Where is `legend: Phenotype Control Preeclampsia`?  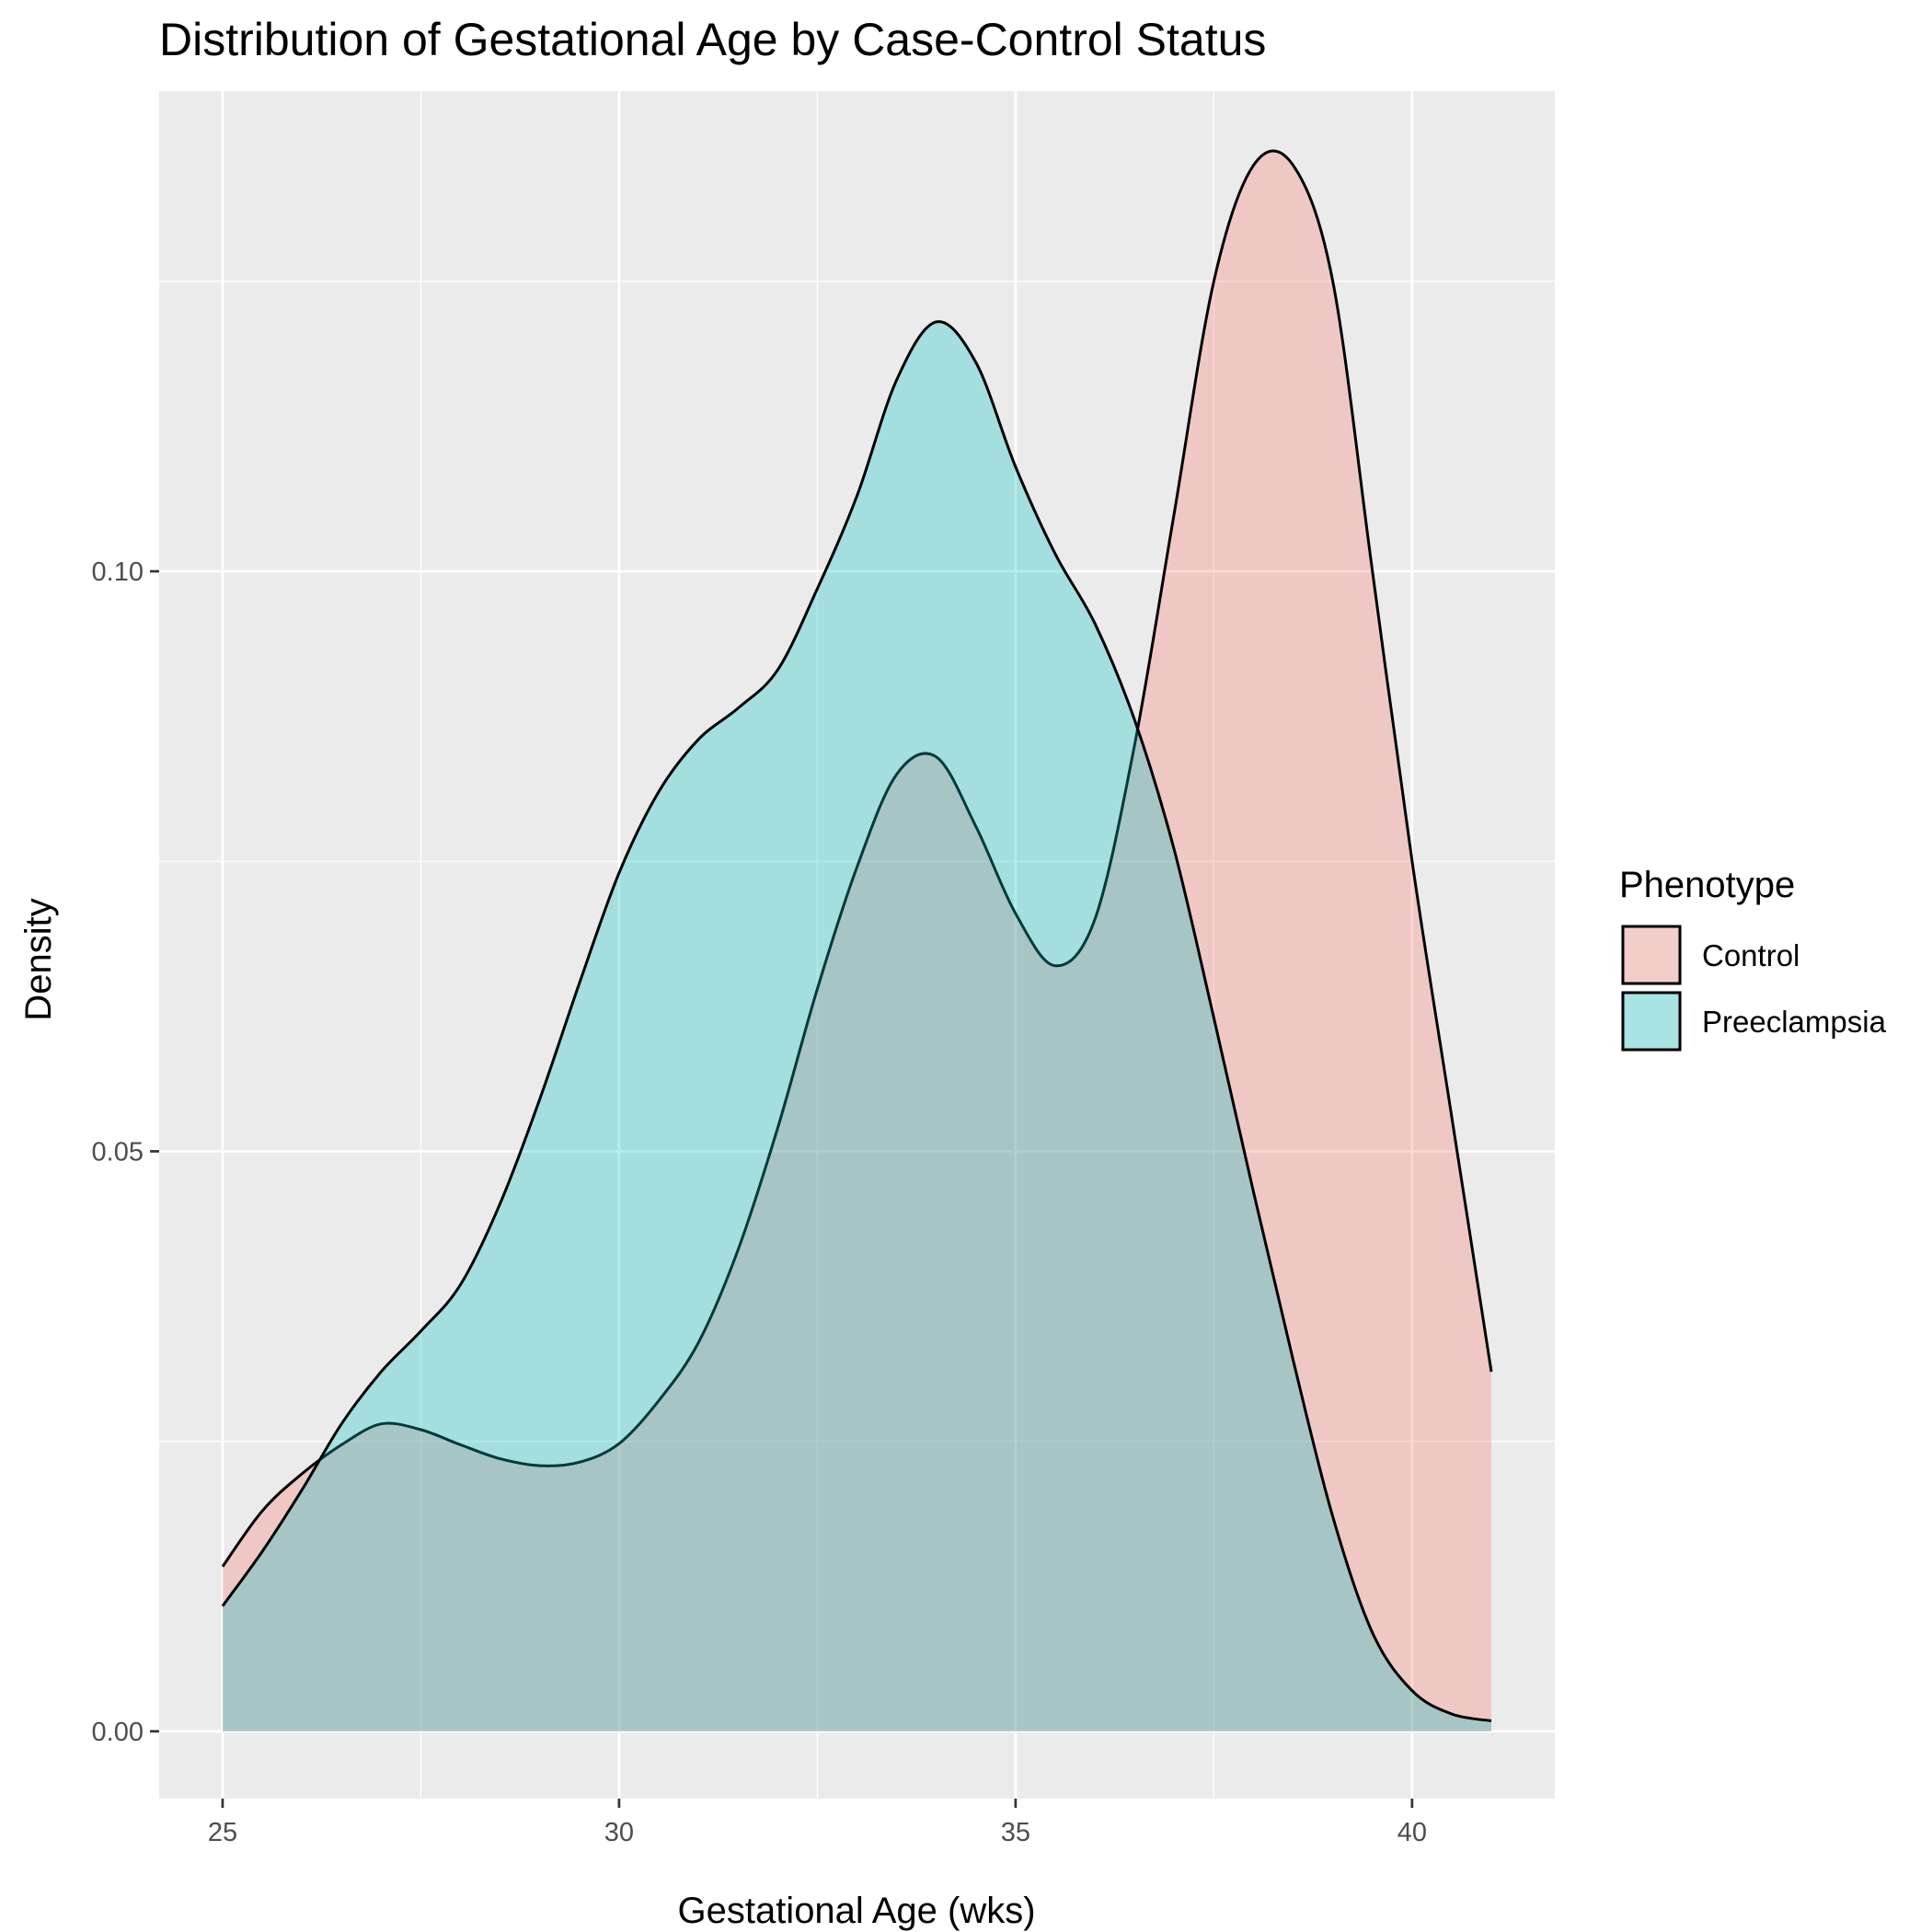 legend: Phenotype Control Preeclampsia is located at coordinates (1753, 958).